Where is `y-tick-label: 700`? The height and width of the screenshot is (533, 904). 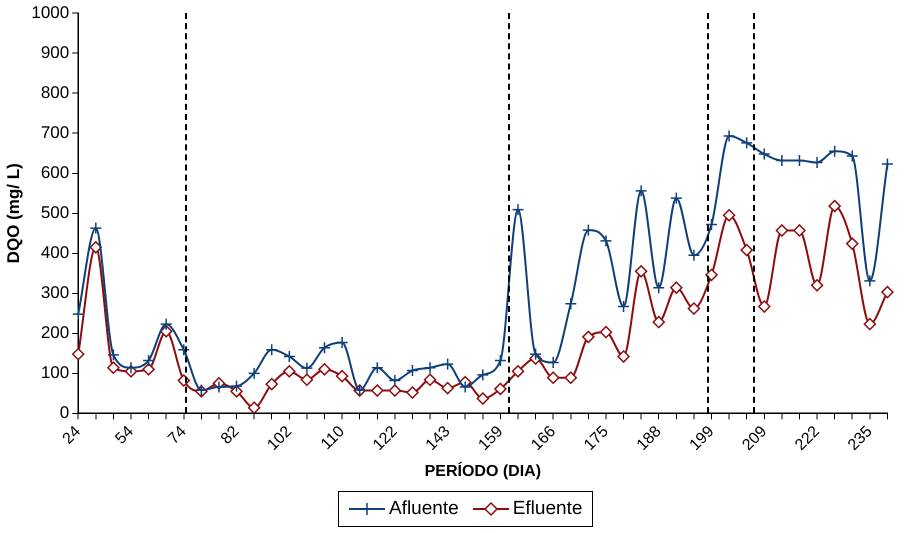
y-tick-label: 700 is located at coordinates (55, 132).